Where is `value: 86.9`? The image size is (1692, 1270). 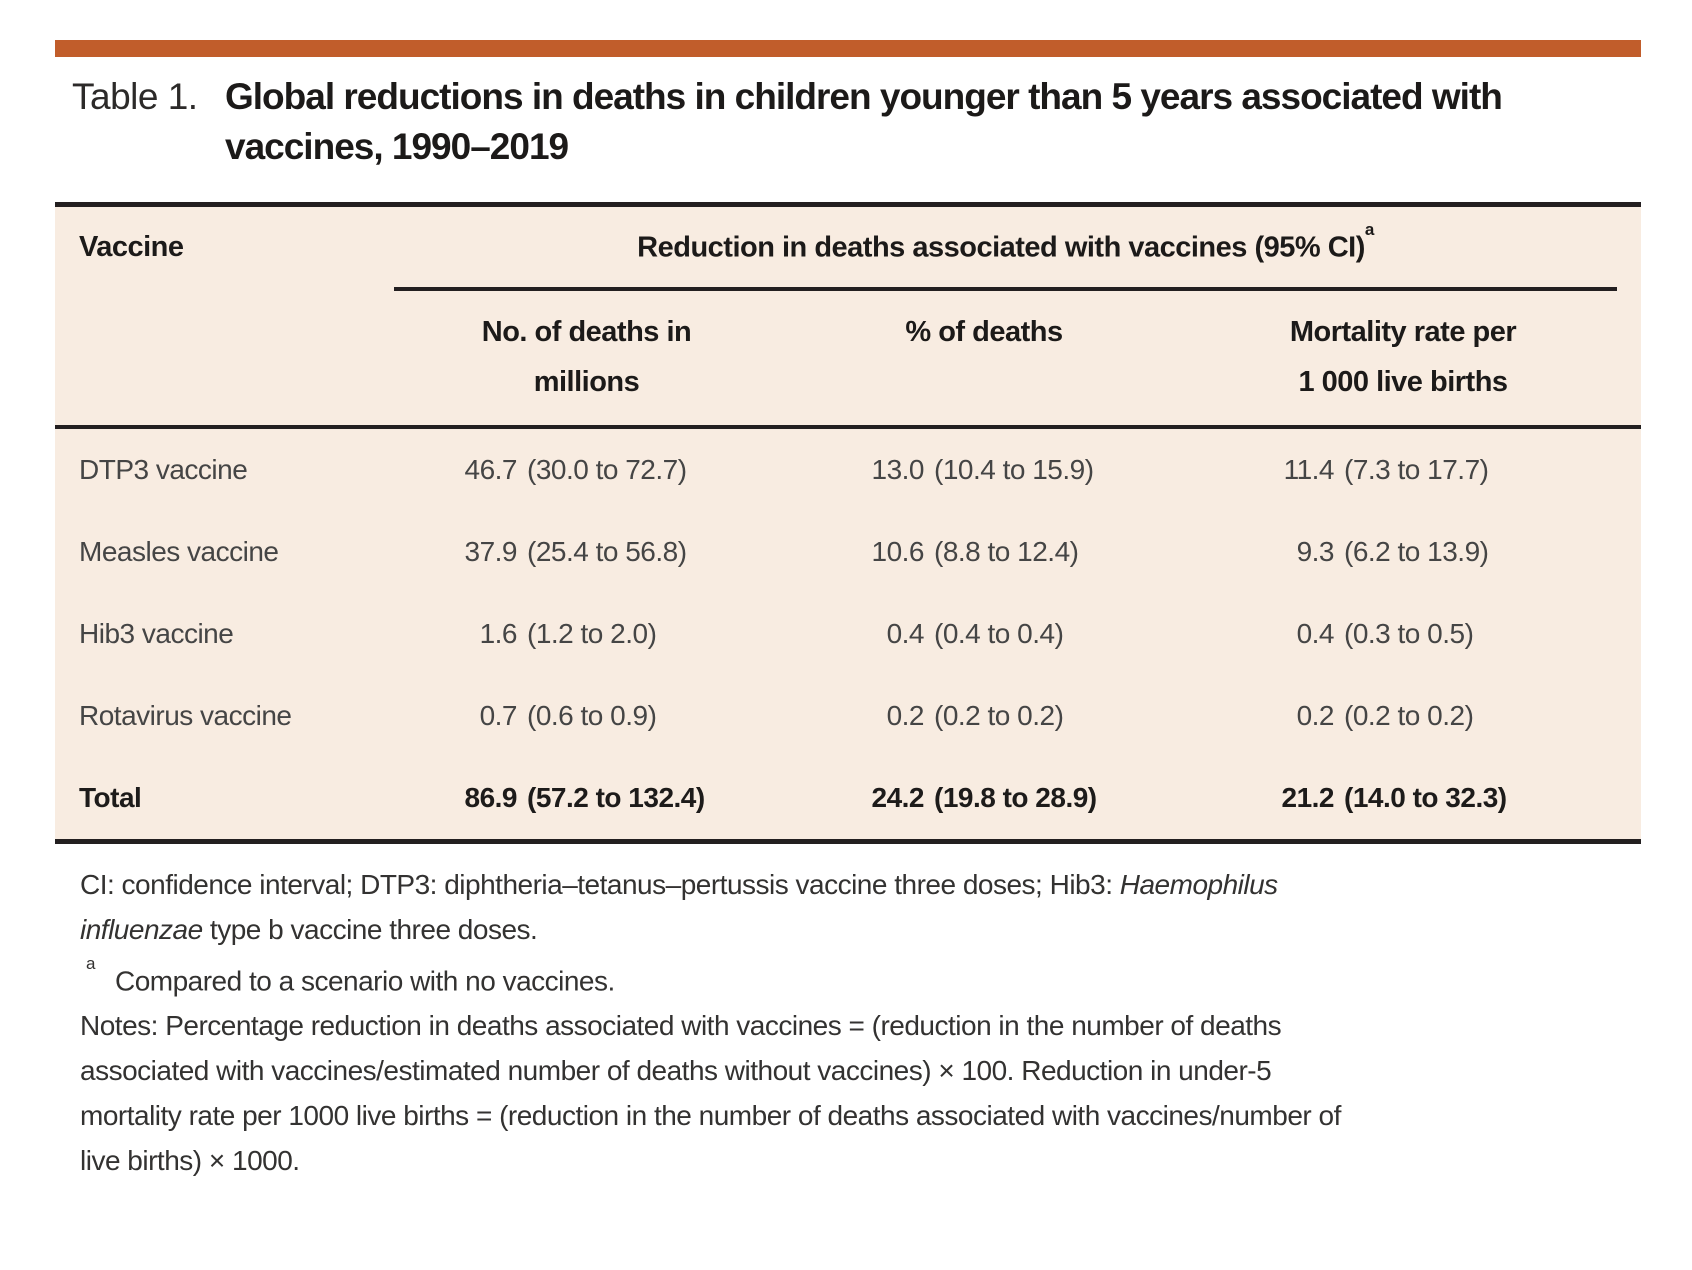
value: 86.9 is located at coordinates (491, 797).